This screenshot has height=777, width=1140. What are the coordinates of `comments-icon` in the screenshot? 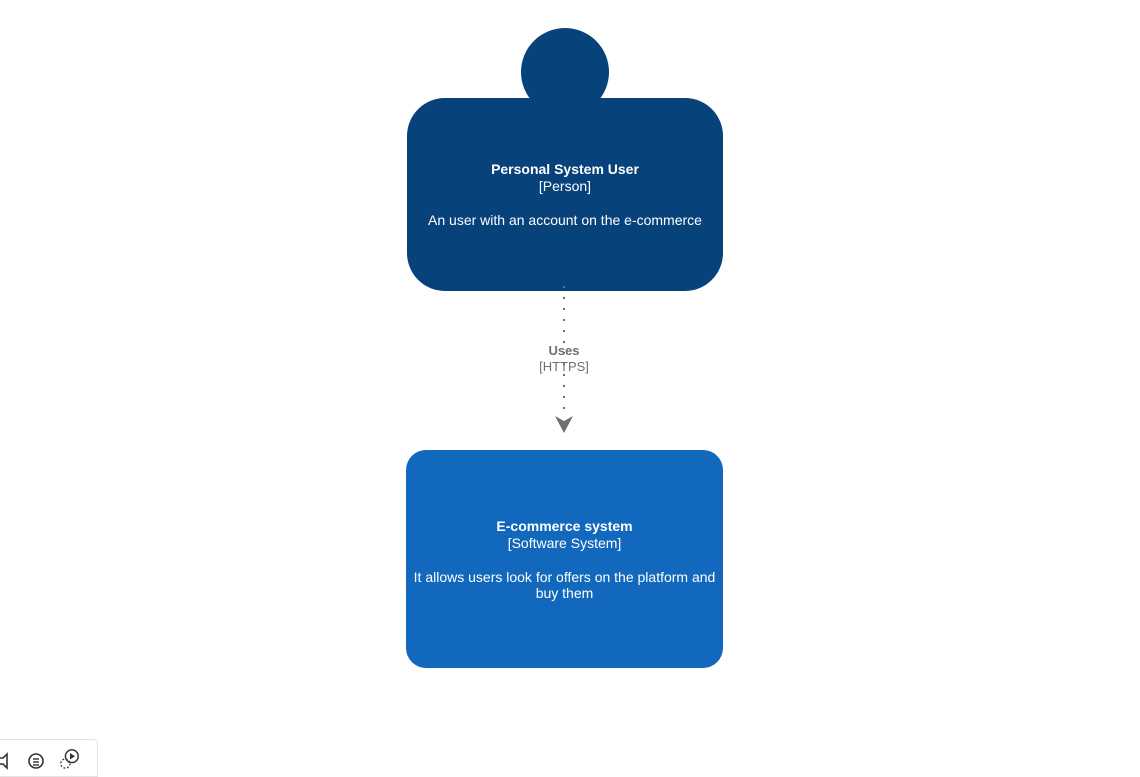 It's located at (36, 761).